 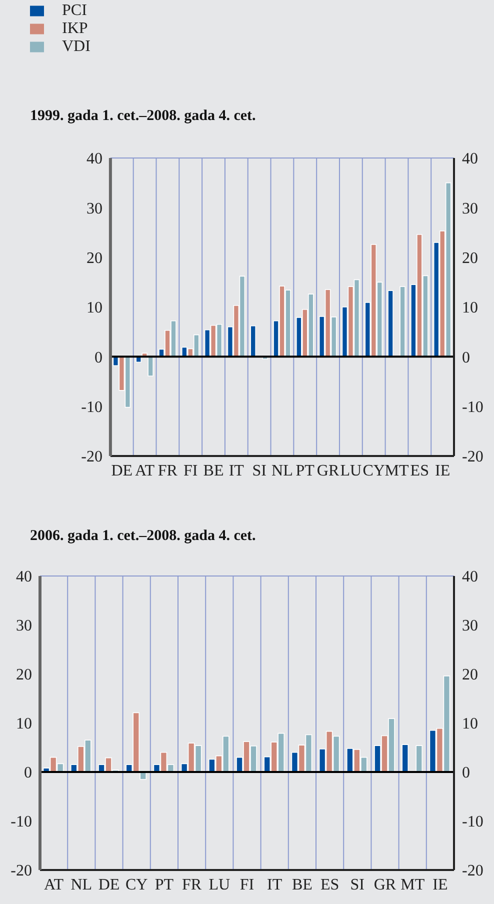 I want to click on chart-title: 1999. gada 1. cet.–2008. gada 4. cet., so click(x=143, y=116).